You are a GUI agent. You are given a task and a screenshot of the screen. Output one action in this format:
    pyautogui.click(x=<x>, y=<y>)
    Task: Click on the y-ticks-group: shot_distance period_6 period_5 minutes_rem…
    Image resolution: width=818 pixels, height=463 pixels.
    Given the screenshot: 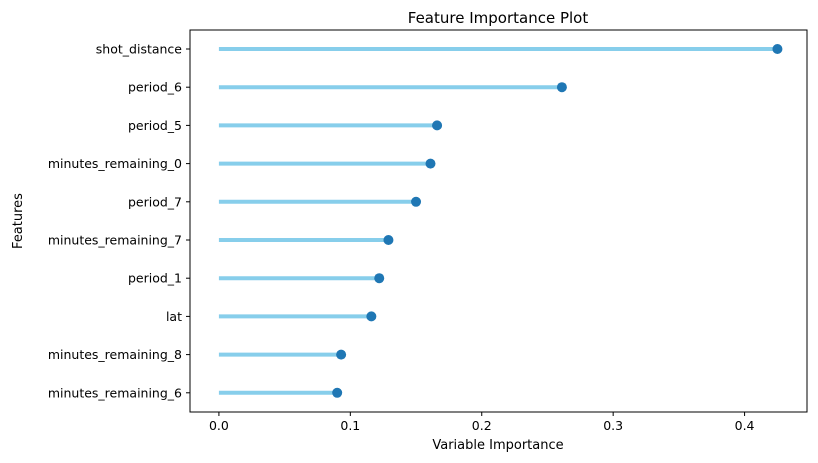 What is the action you would take?
    pyautogui.click(x=119, y=221)
    